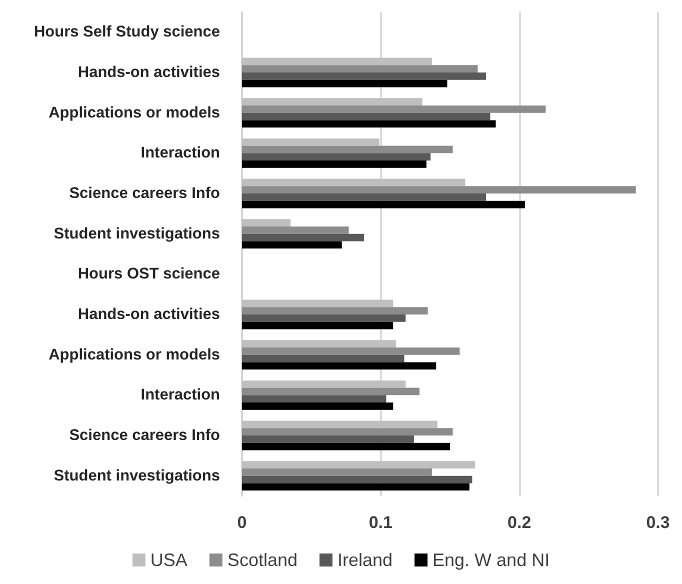 This screenshot has height=584, width=682. Describe the element at coordinates (365, 560) in the screenshot. I see `legend-label: Ireland` at that location.